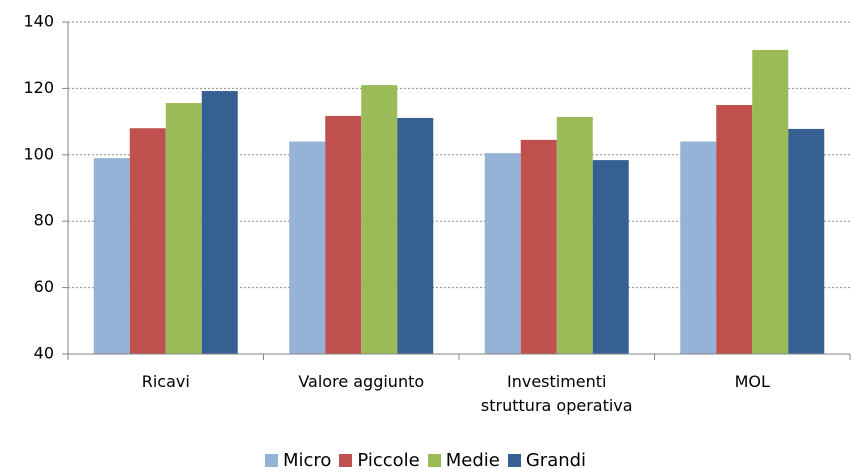  Describe the element at coordinates (44, 220) in the screenshot. I see `y-tick-label: 80` at that location.